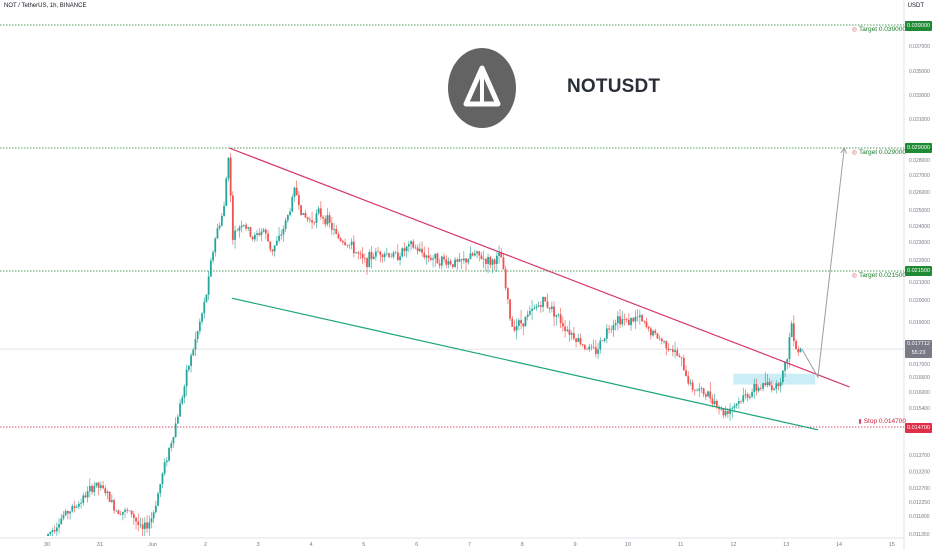  Describe the element at coordinates (786, 545) in the screenshot. I see `time-tick-label: 13` at that location.